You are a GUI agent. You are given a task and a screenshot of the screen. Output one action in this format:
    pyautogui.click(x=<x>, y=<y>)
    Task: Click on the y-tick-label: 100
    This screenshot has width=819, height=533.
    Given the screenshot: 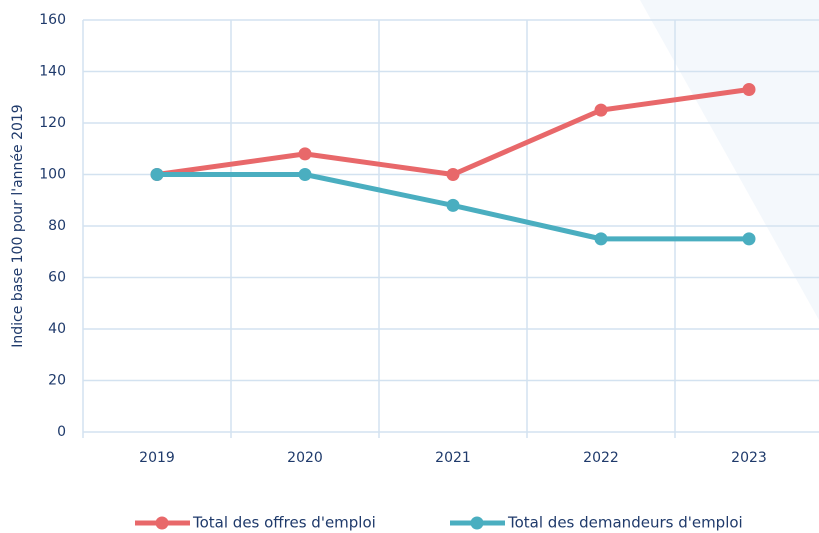 What is the action you would take?
    pyautogui.click(x=52, y=175)
    